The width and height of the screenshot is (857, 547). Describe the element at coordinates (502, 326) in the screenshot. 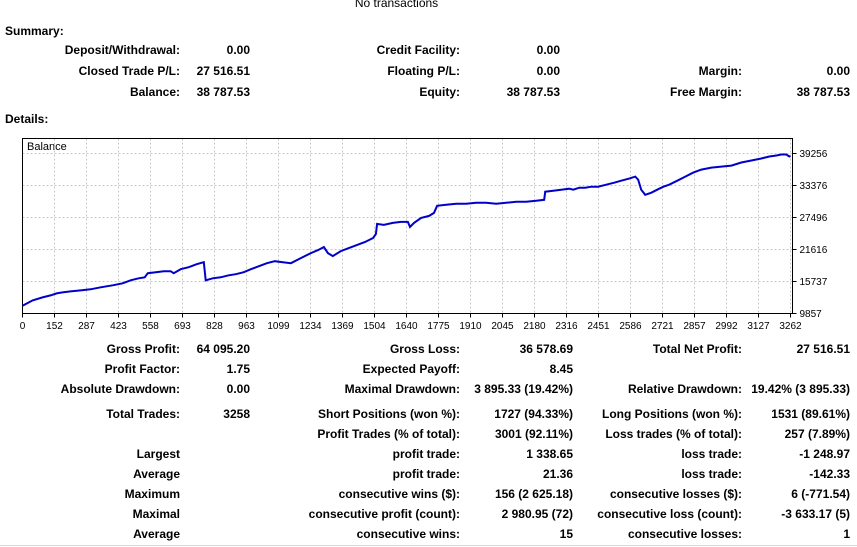

I see `x-tick-label: 2045` at that location.